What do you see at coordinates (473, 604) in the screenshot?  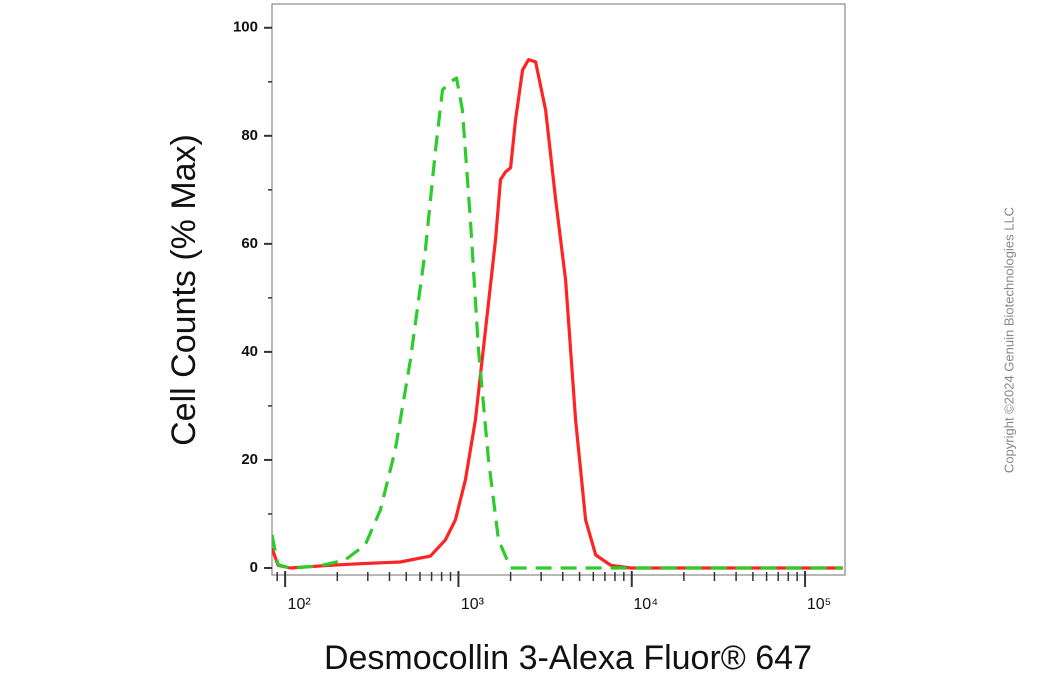 I see `x-tick-label: 10³` at bounding box center [473, 604].